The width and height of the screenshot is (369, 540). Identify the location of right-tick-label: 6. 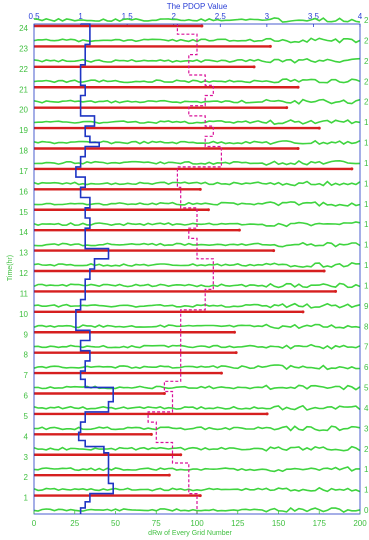
(366, 367).